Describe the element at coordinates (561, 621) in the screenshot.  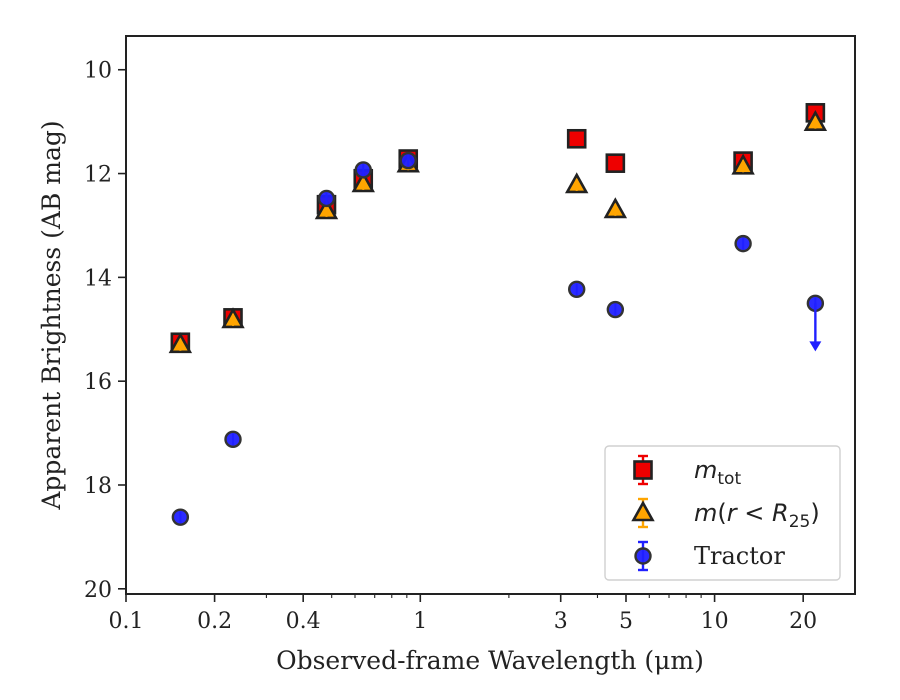
I see `x-tick-label: 3` at that location.